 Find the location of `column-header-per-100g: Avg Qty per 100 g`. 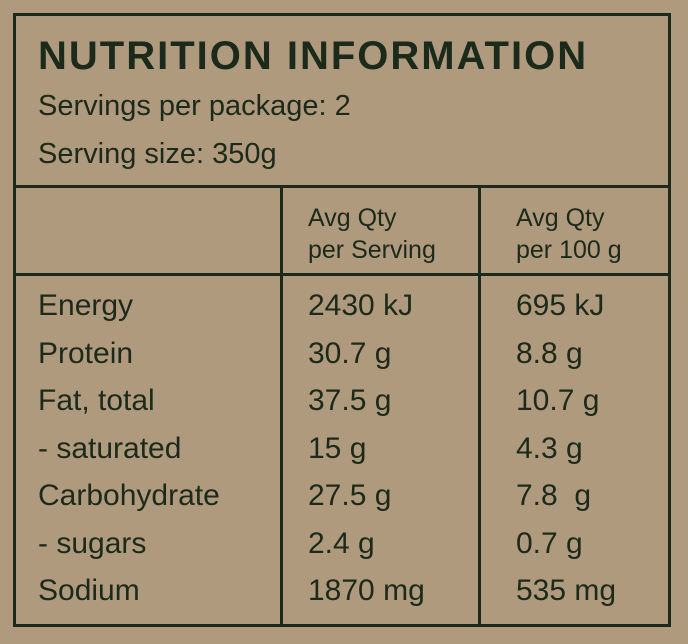

column-header-per-100g: Avg Qty per 100 g is located at coordinates (569, 234).